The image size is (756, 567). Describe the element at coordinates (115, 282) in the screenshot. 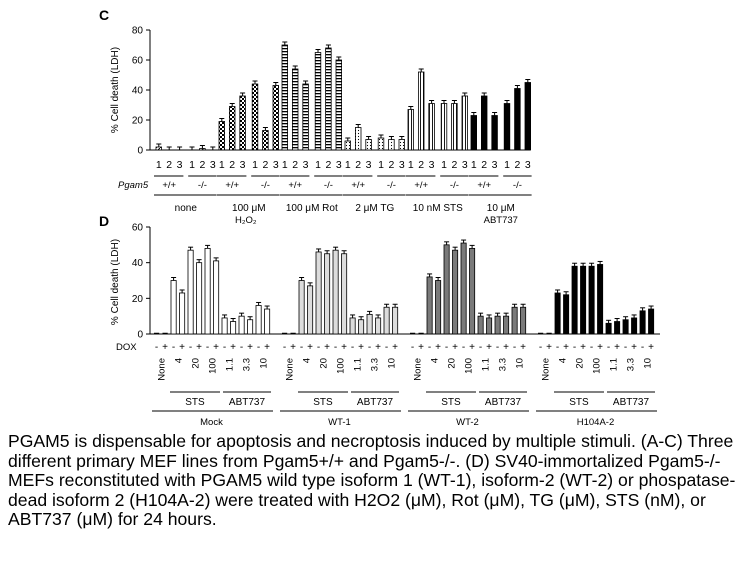

I see `d-y-axis-label: % Cell death (LDH)` at that location.